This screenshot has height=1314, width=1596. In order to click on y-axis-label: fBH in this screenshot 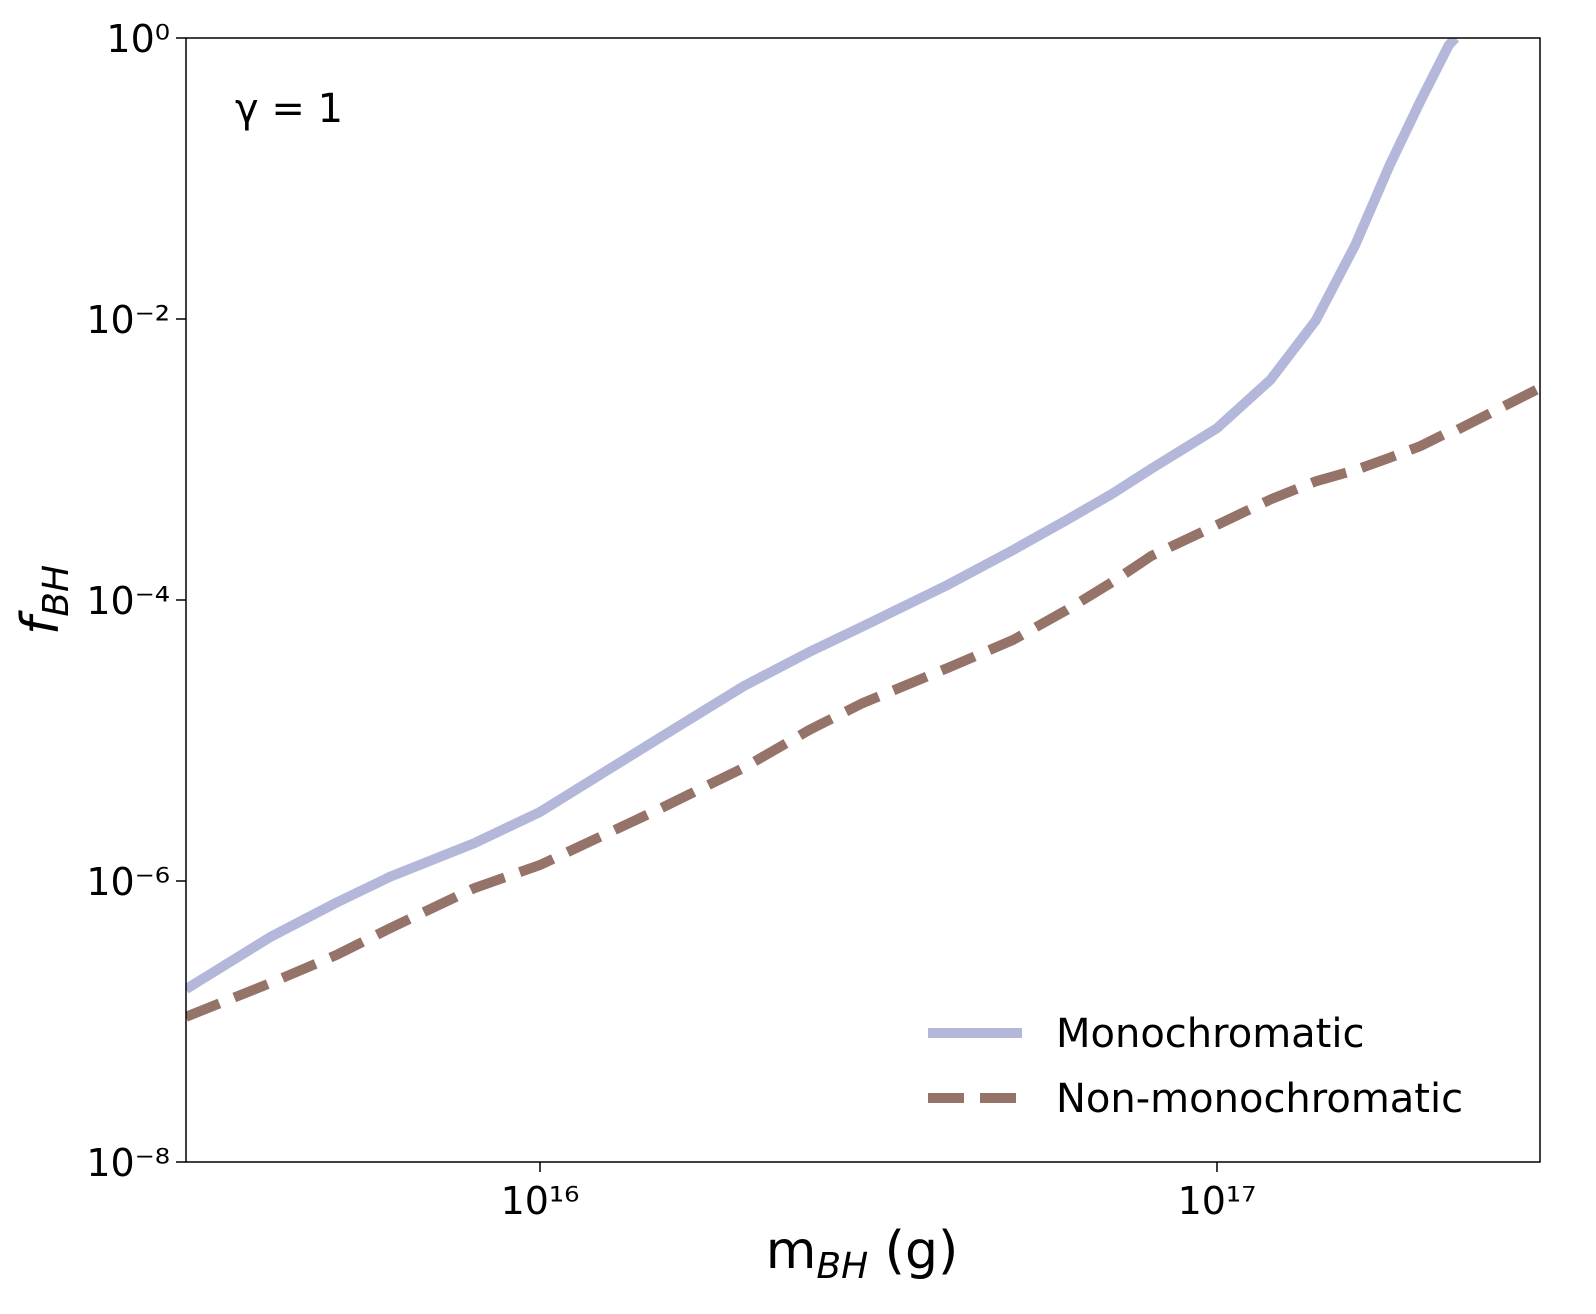, I will do `click(44, 600)`.